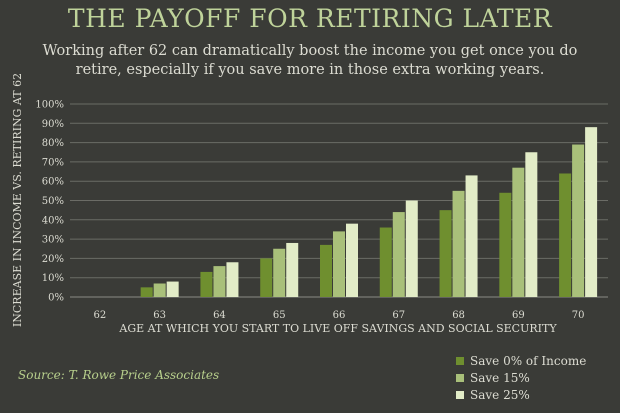 This screenshot has height=413, width=620. Describe the element at coordinates (56, 298) in the screenshot. I see `y-tick-label: 0%` at that location.